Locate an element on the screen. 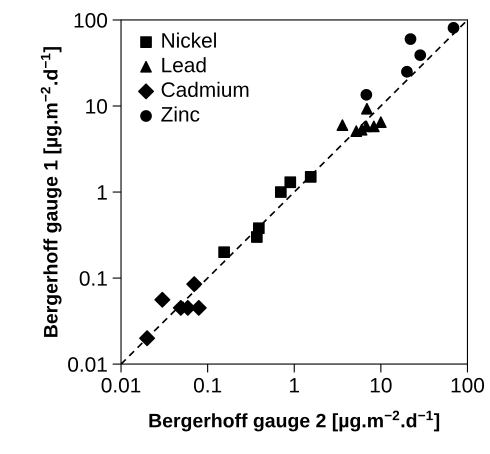 This screenshot has height=454, width=490. x-tick-label: 100 is located at coordinates (468, 385).